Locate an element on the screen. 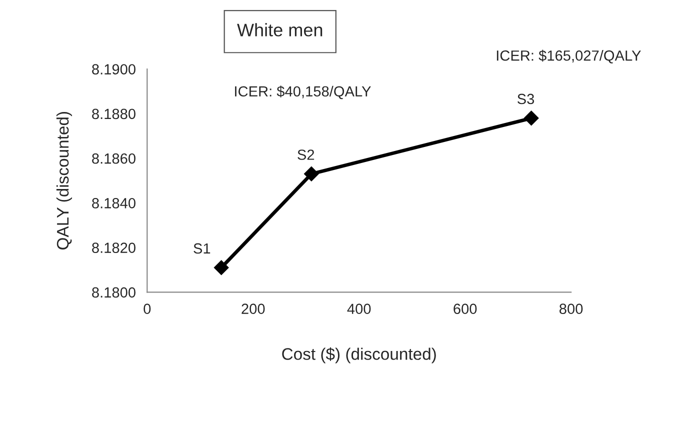  y-axis-title: QALY (discounted) is located at coordinates (64, 181).